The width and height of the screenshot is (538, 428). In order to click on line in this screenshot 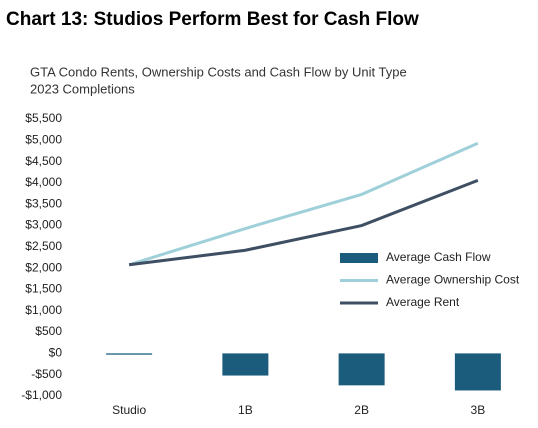, I will do `click(303, 222)`.